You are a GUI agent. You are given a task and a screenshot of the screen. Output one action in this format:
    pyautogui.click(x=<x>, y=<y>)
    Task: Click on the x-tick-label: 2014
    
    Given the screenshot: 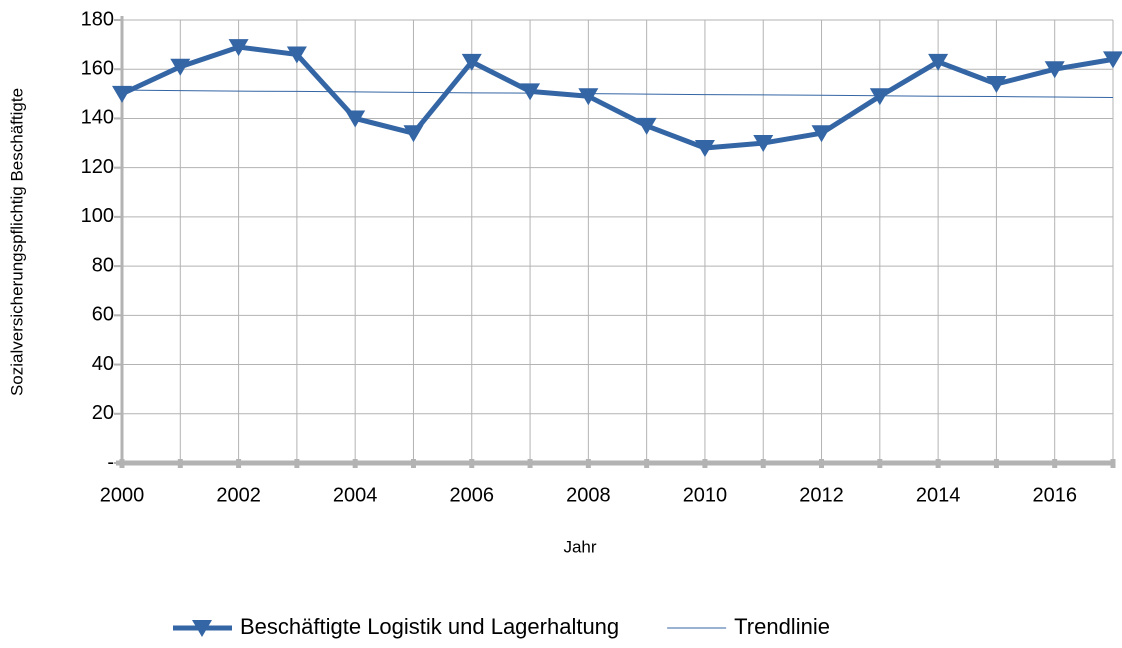 What is the action you would take?
    pyautogui.click(x=938, y=495)
    